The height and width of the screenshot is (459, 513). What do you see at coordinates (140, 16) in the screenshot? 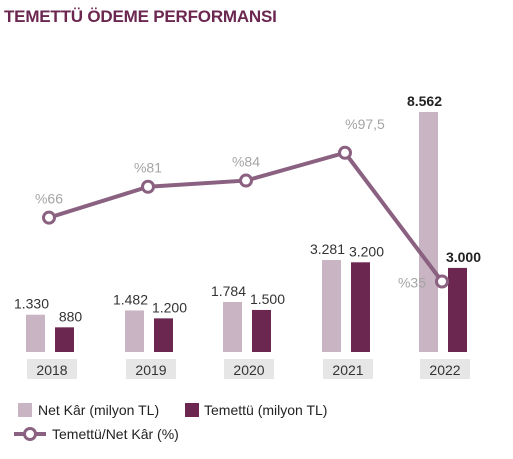
I see `chart-title: TEMETTÜ ÖDEME PERFORMANSI` at bounding box center [140, 16].